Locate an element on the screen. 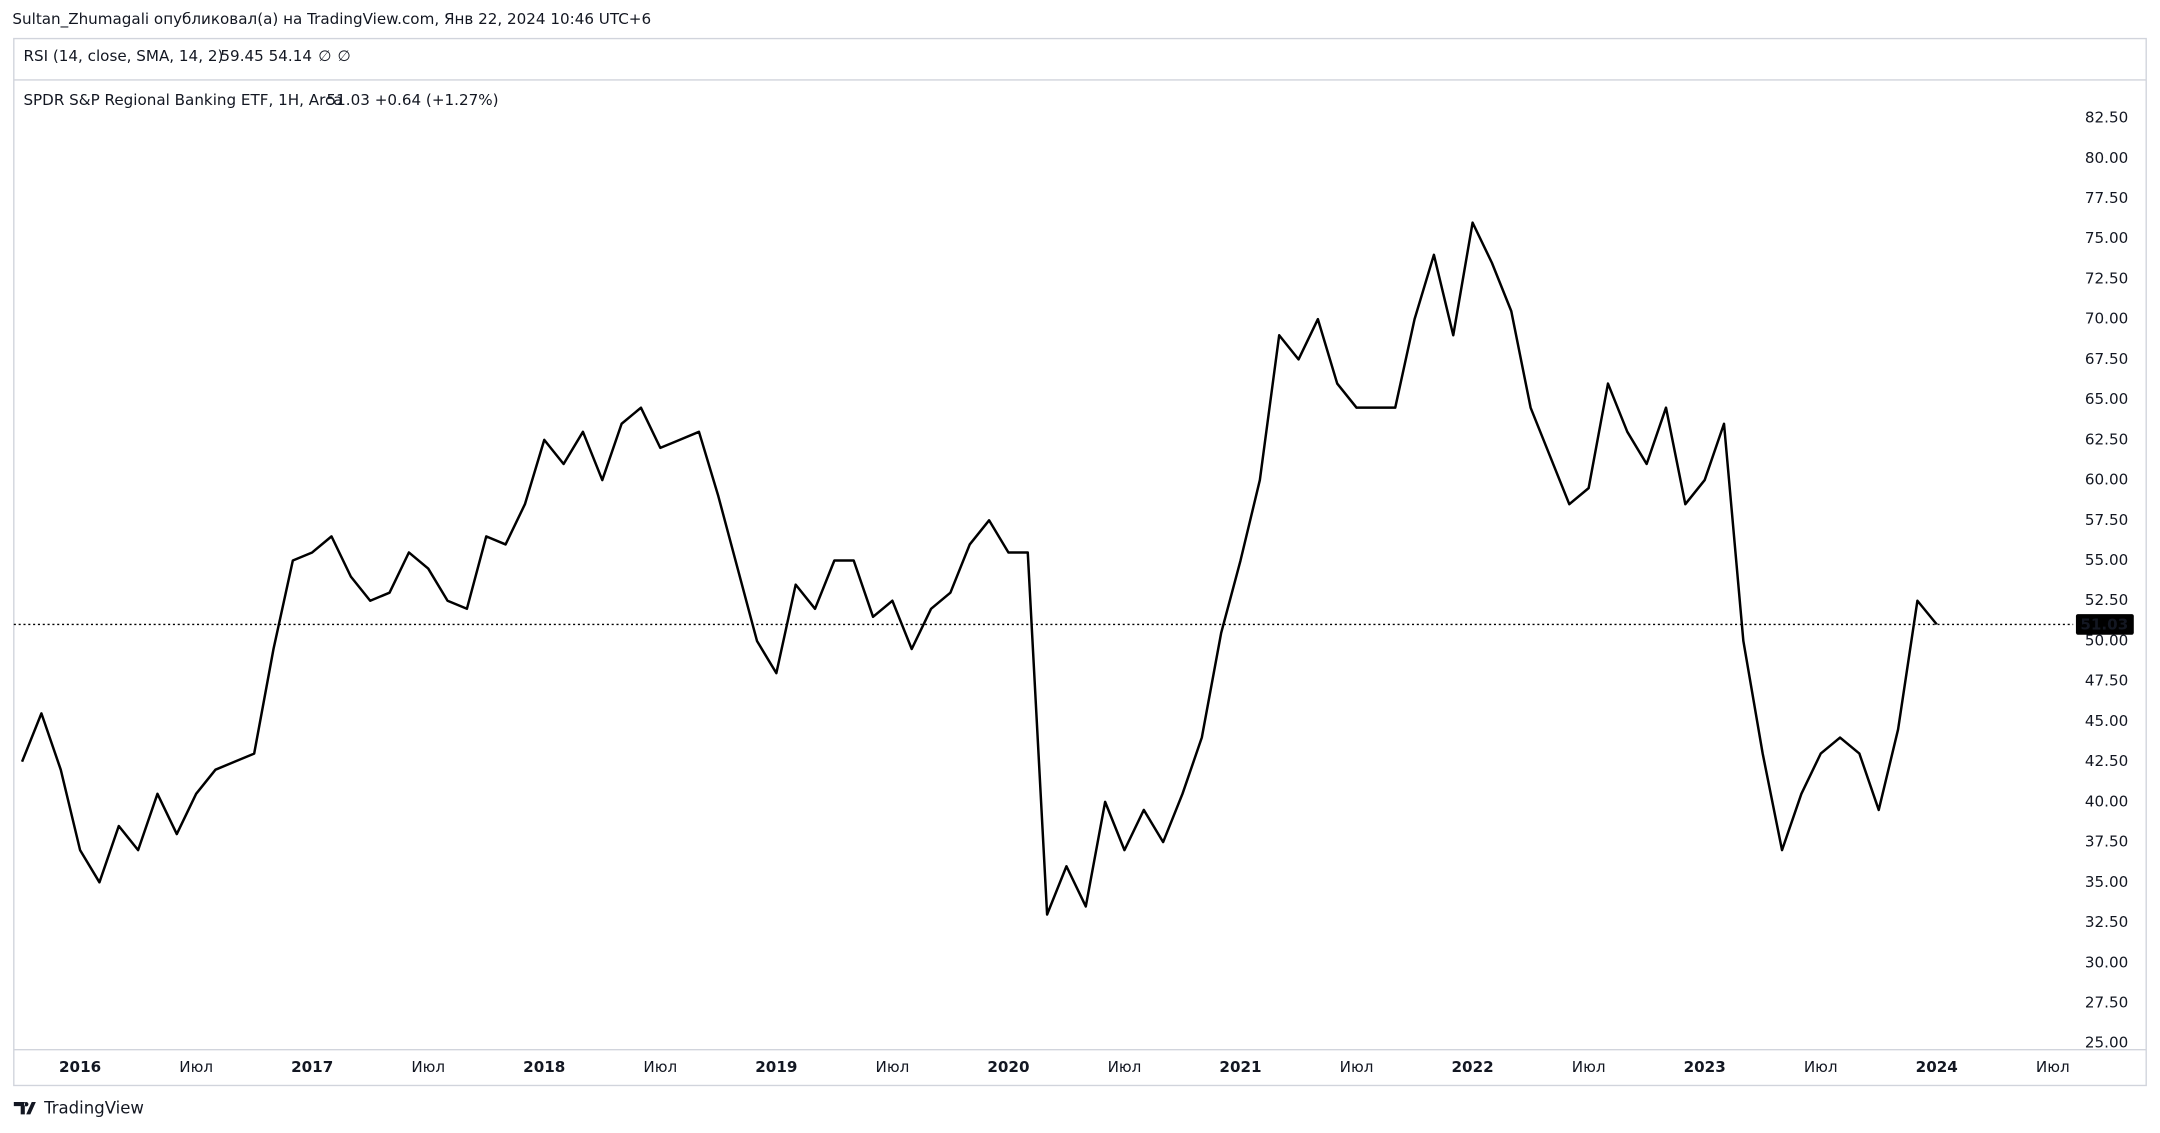 This screenshot has width=2160, height=1133. x-tick-label: 2020 is located at coordinates (1008, 1067).